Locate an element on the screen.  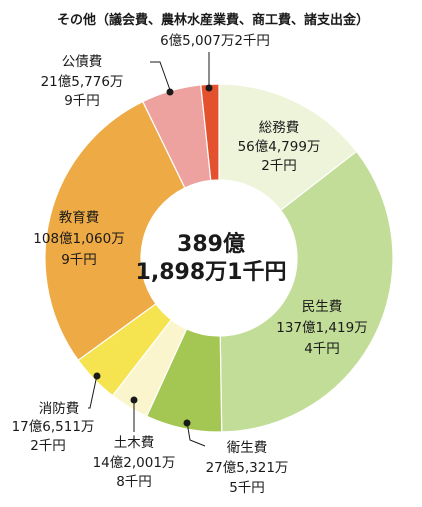
slice-label-doboku-amount2: 8千円 is located at coordinates (134, 482).